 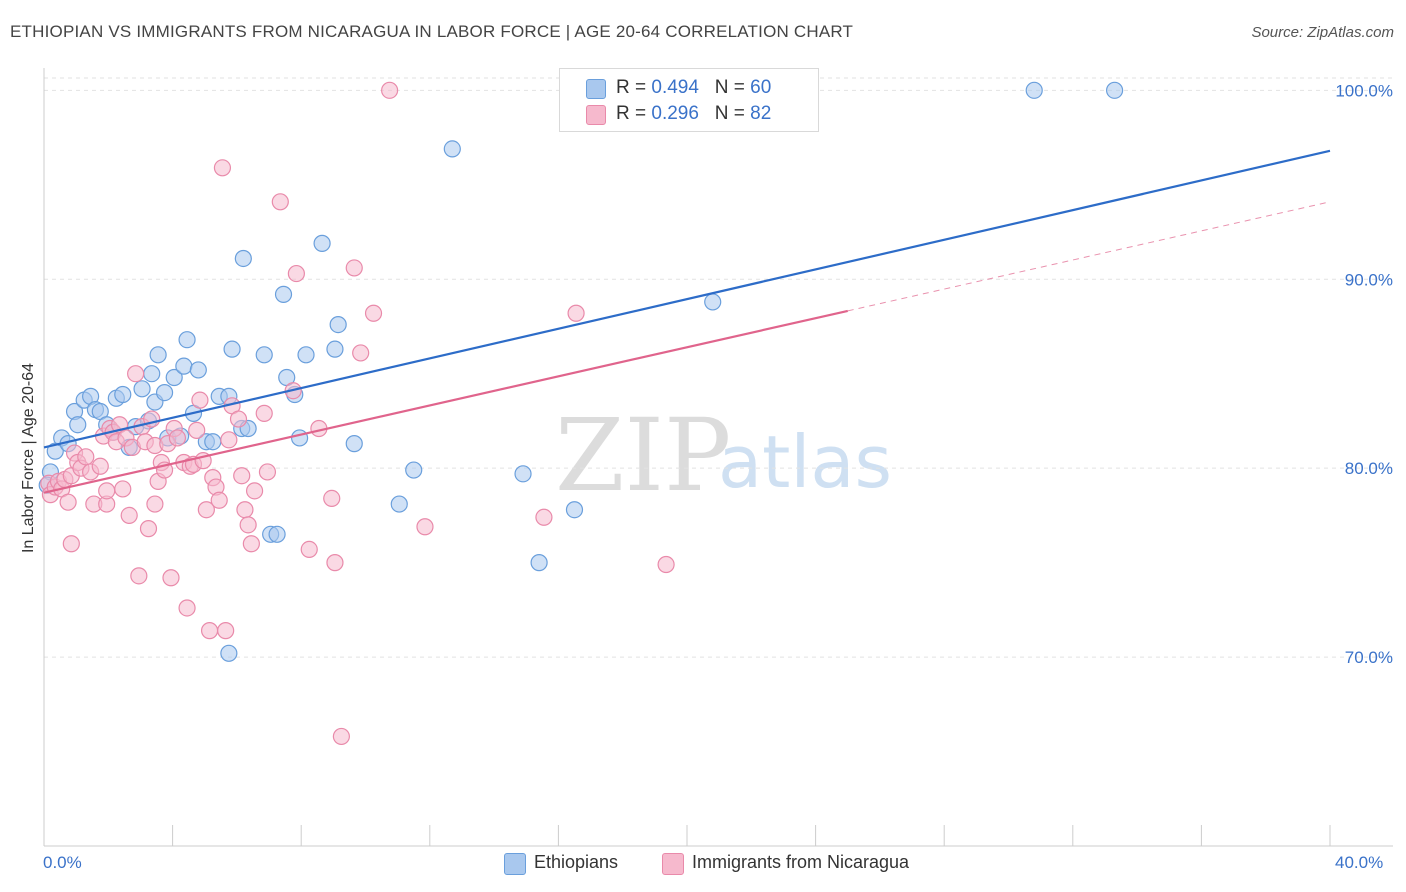 I want to click on legend-row-ethiopians: R = 0.494 N = 60, so click(x=678, y=88).